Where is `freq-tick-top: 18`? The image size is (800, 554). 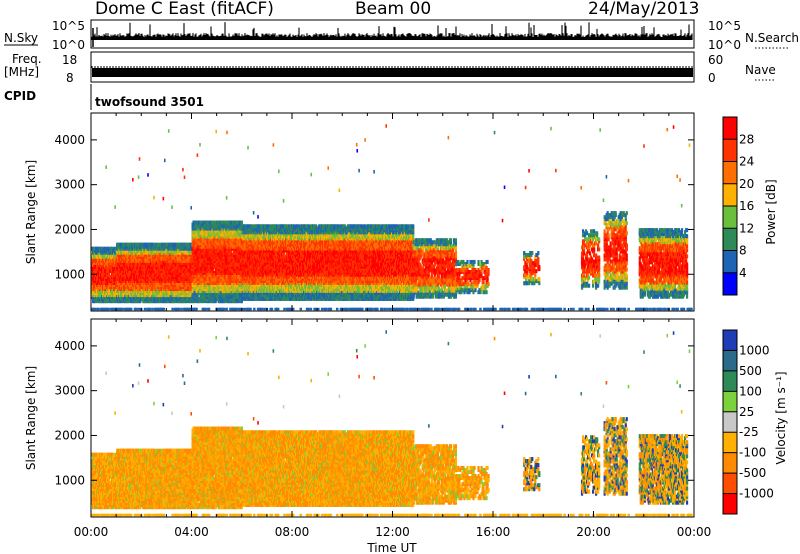
freq-tick-top: 18 is located at coordinates (69, 60).